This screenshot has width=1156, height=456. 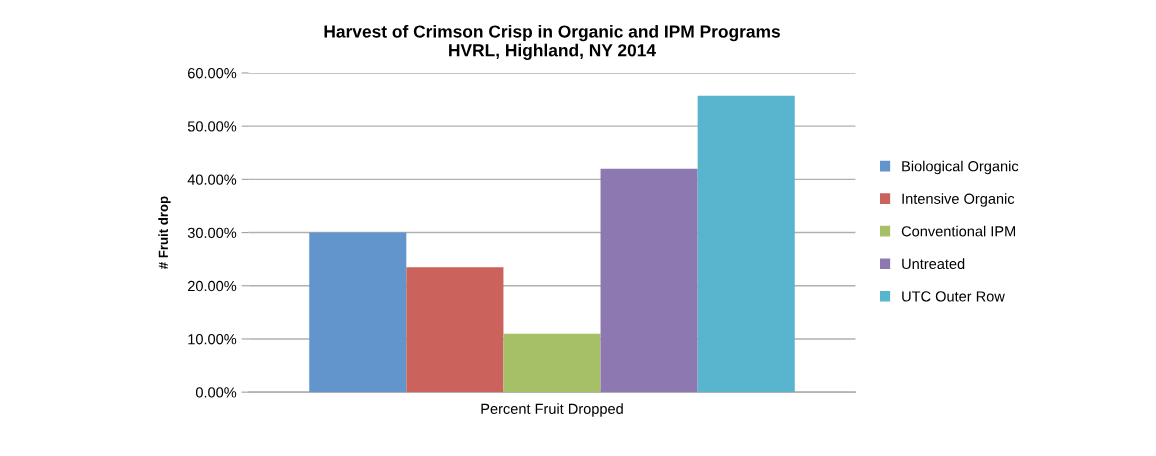 I want to click on legend-label: Biological Organic, so click(x=960, y=167).